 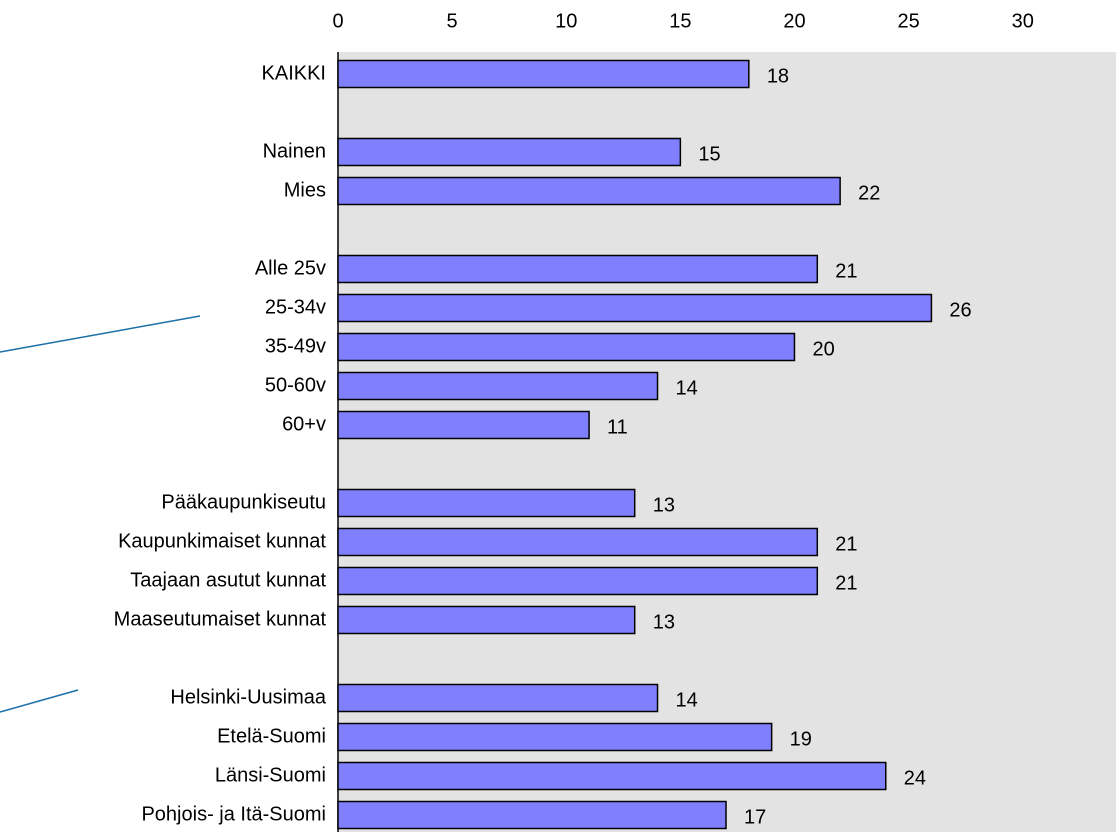 I want to click on x-tick-label: 20, so click(x=794, y=21).